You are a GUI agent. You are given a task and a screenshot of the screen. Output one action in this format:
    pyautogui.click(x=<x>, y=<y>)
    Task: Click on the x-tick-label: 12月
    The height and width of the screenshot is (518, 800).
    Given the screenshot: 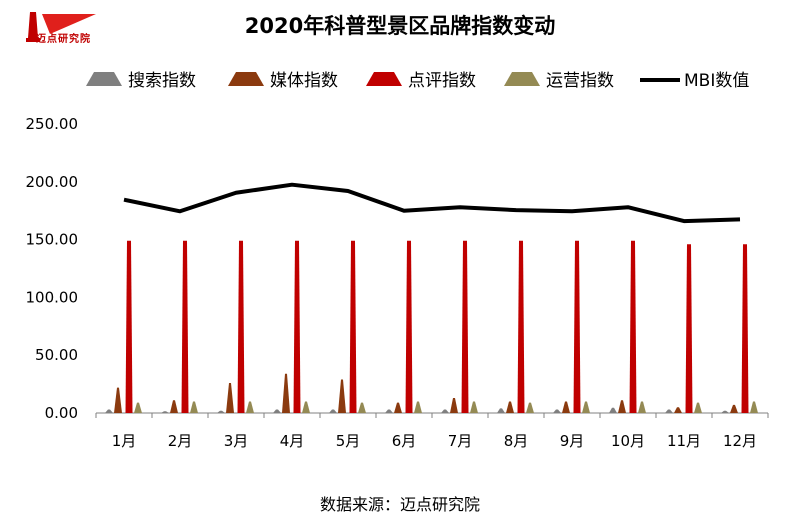 What is the action you would take?
    pyautogui.click(x=740, y=441)
    